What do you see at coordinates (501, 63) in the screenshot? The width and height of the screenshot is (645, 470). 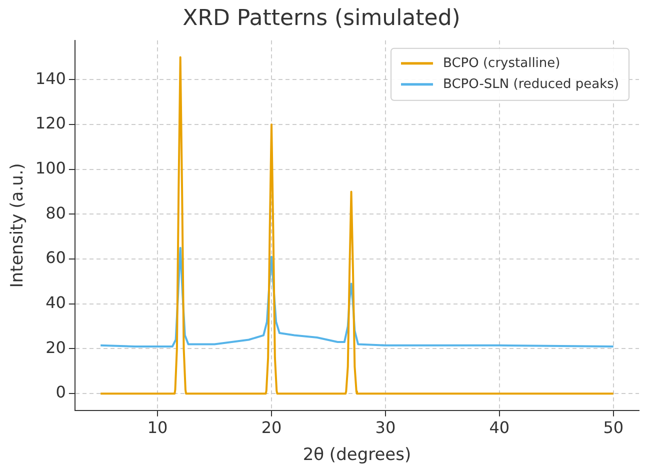 I see `legend-label: BCPO (crystalline)` at bounding box center [501, 63].